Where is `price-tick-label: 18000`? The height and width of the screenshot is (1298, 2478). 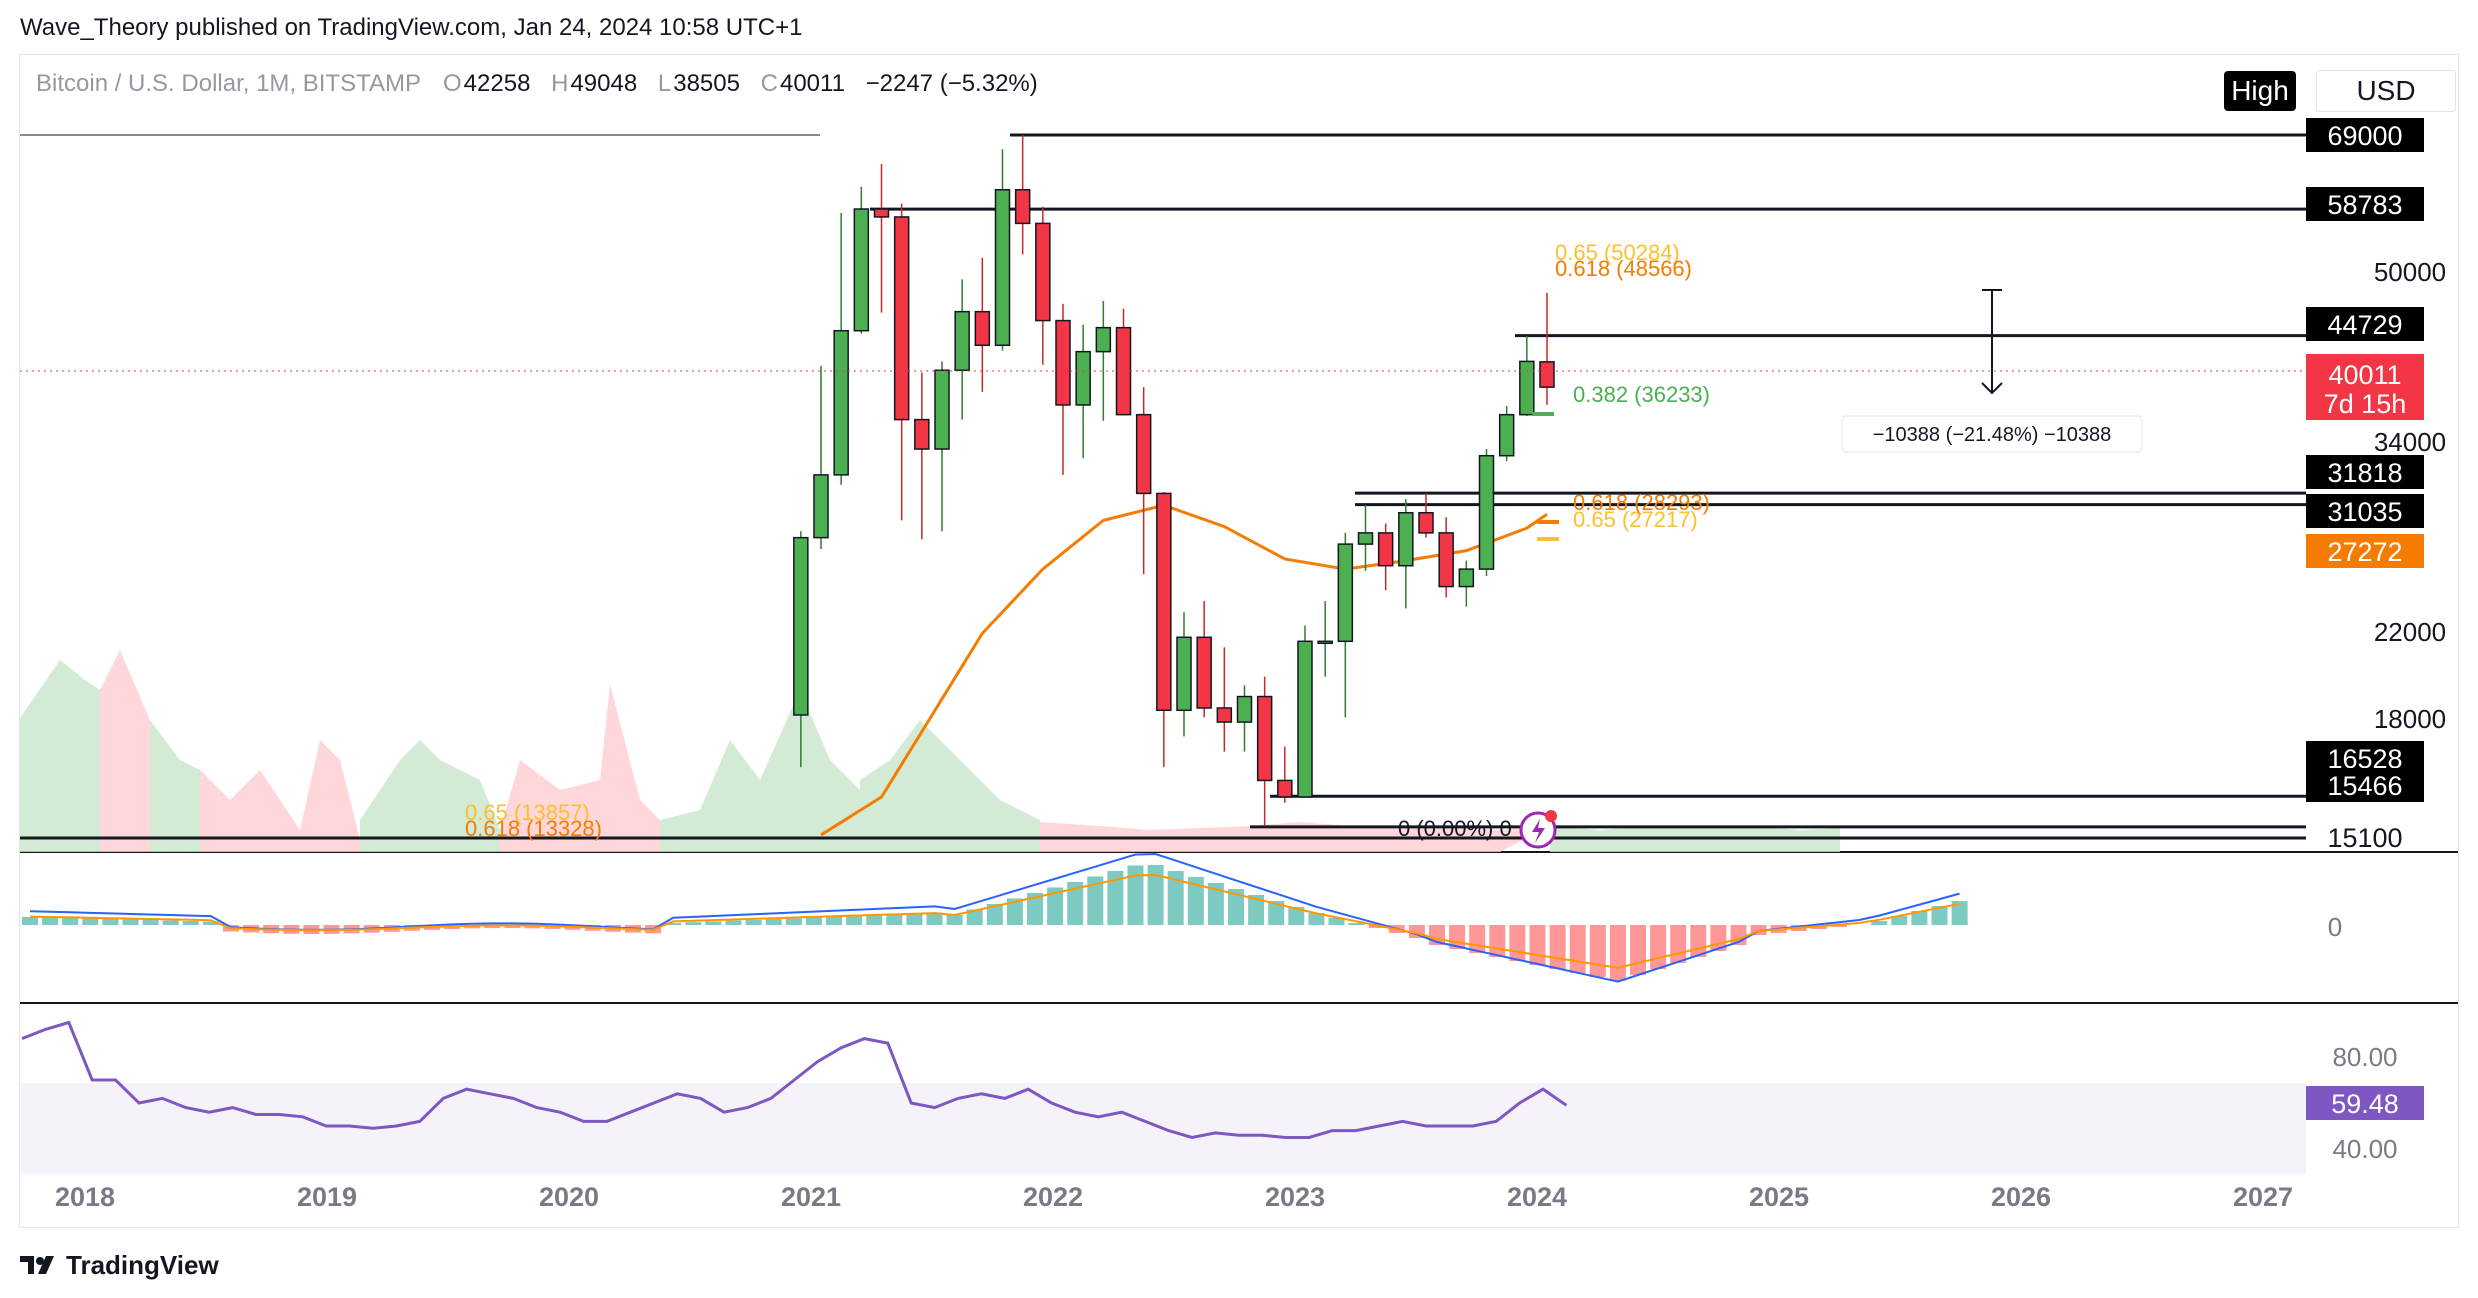
price-tick-label: 18000 is located at coordinates (2410, 719).